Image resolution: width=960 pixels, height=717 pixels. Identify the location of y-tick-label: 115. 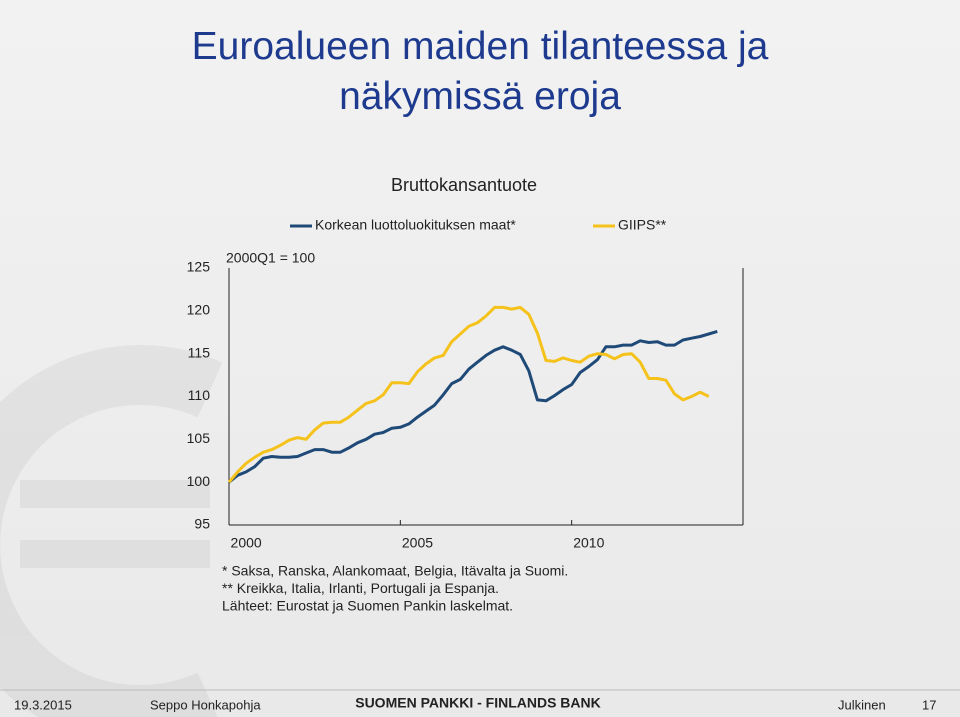
(199, 352).